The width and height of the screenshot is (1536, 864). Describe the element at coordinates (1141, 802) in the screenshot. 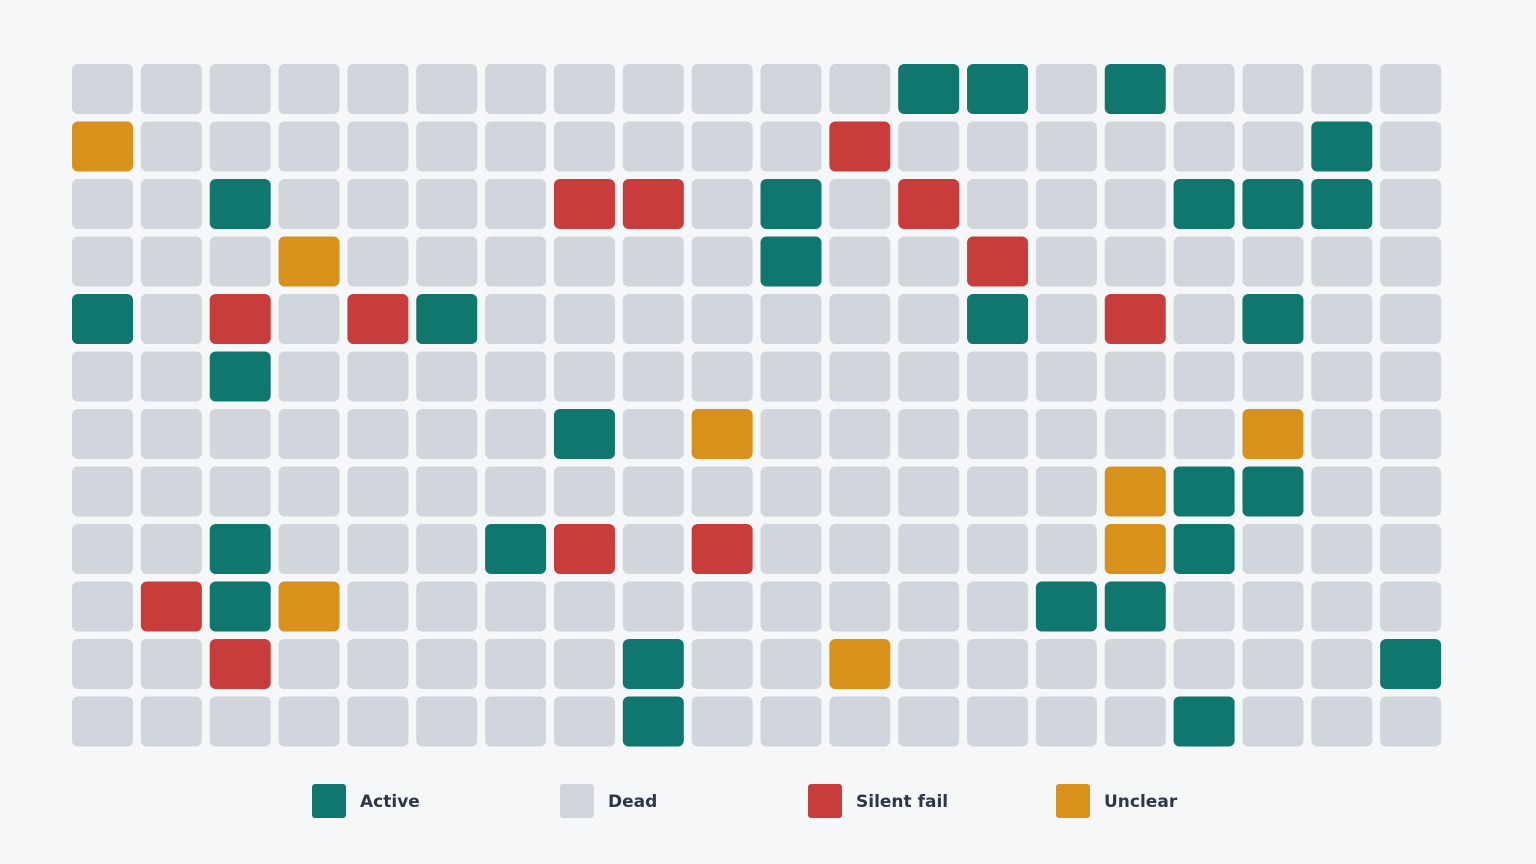

I see `legend-label: Unclear` at that location.